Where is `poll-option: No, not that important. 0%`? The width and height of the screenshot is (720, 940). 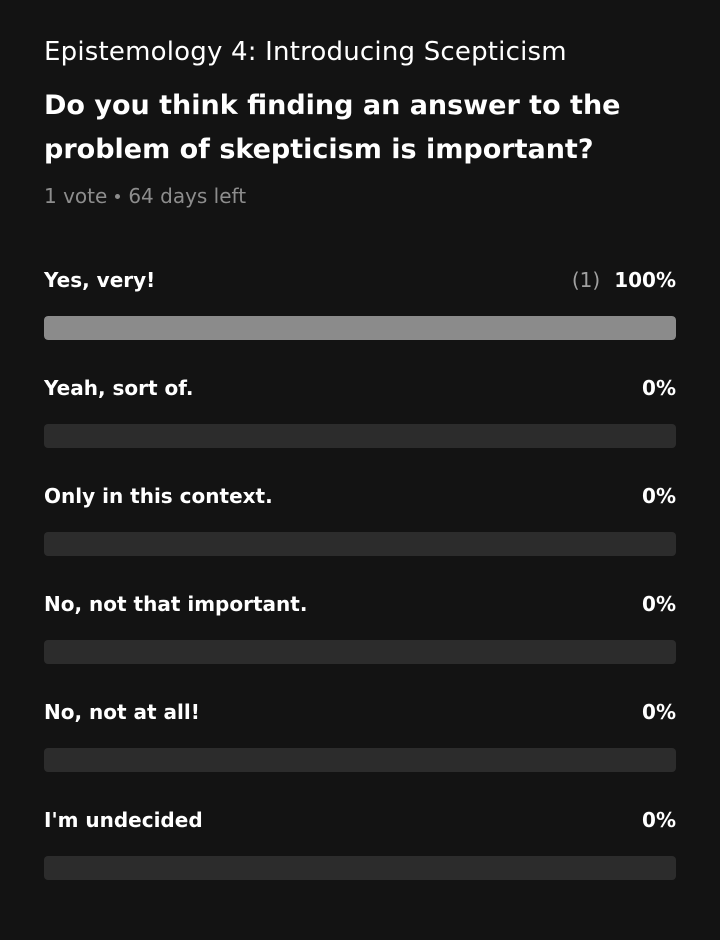 poll-option: No, not that important. 0% is located at coordinates (360, 642).